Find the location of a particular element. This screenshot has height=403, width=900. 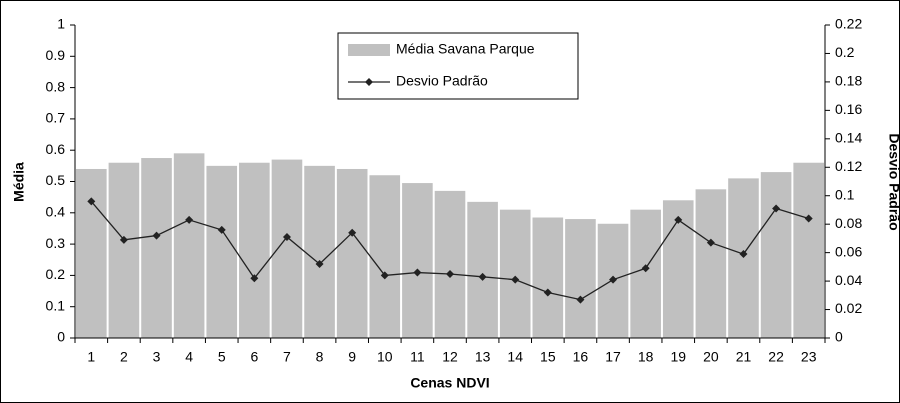

x-tick-label: 4 is located at coordinates (189, 357).